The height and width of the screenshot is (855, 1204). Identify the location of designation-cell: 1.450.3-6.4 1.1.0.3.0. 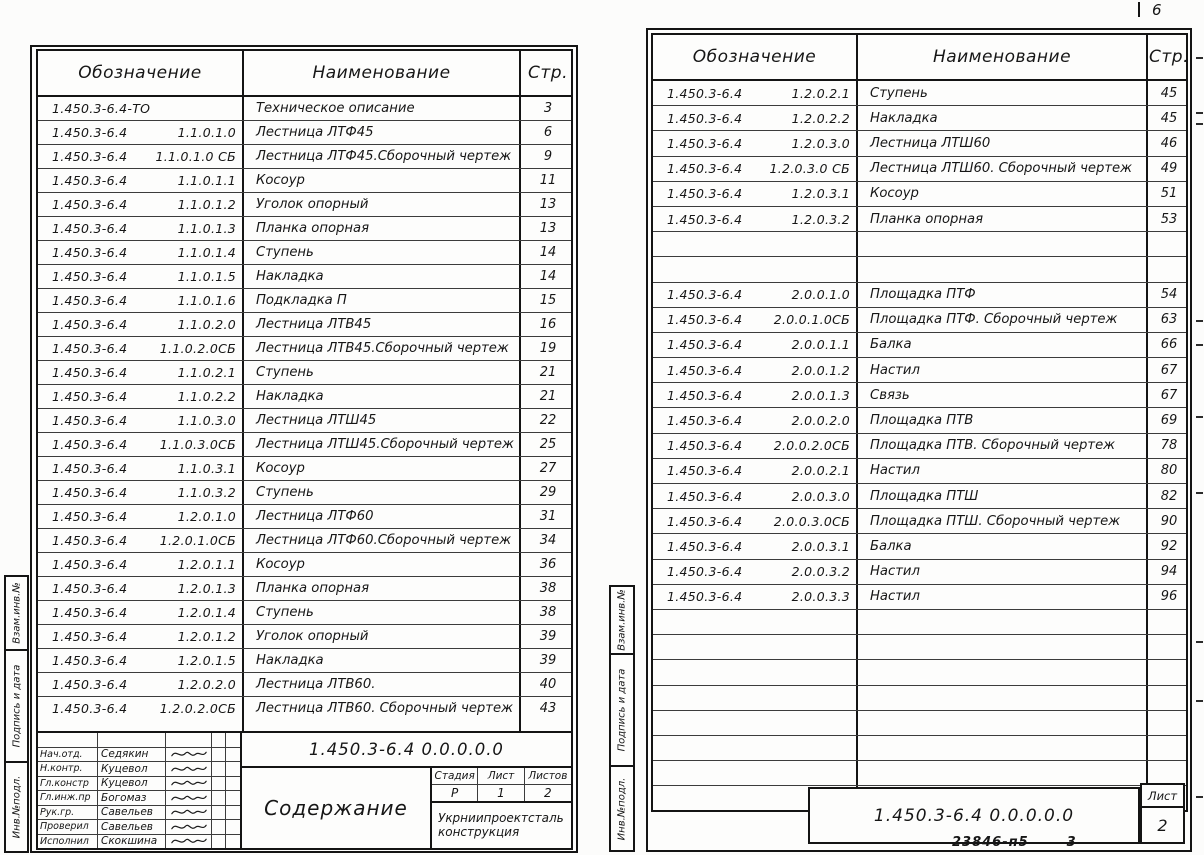
(141, 420).